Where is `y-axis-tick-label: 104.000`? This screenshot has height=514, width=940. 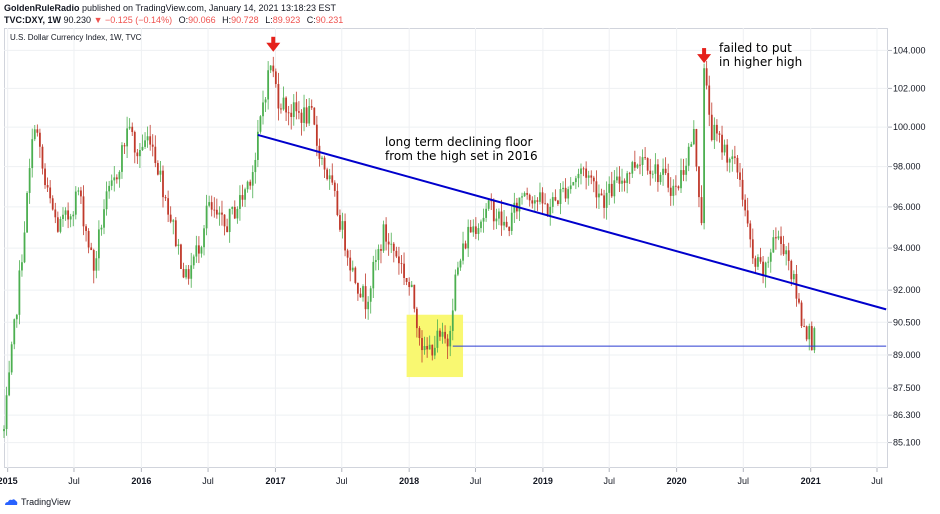
y-axis-tick-label: 104.000 is located at coordinates (909, 50).